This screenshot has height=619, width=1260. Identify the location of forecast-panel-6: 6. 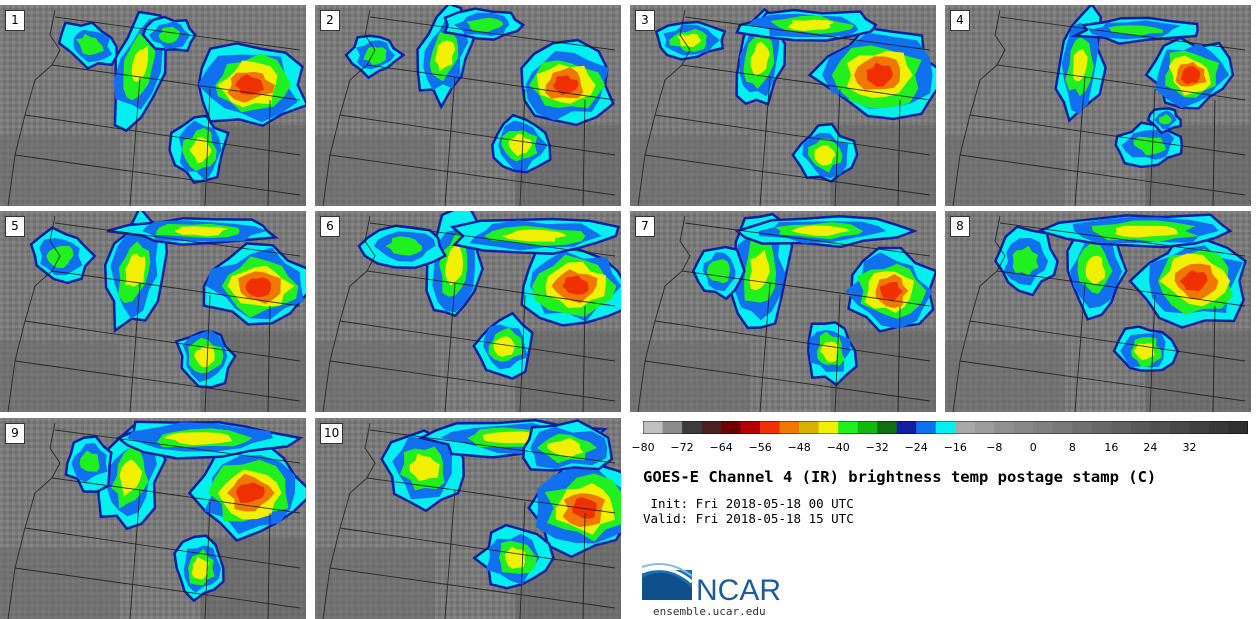
(468, 311).